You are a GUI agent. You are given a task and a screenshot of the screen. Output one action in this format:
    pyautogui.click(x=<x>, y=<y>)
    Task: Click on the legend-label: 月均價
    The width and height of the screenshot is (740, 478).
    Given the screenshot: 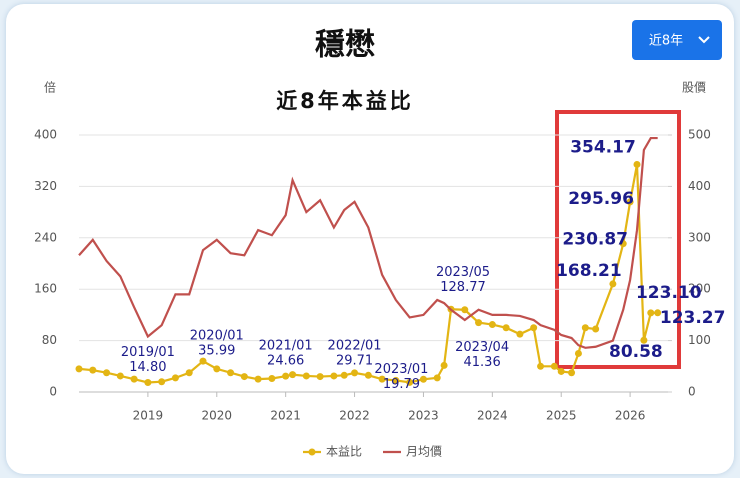 What is the action you would take?
    pyautogui.click(x=424, y=452)
    